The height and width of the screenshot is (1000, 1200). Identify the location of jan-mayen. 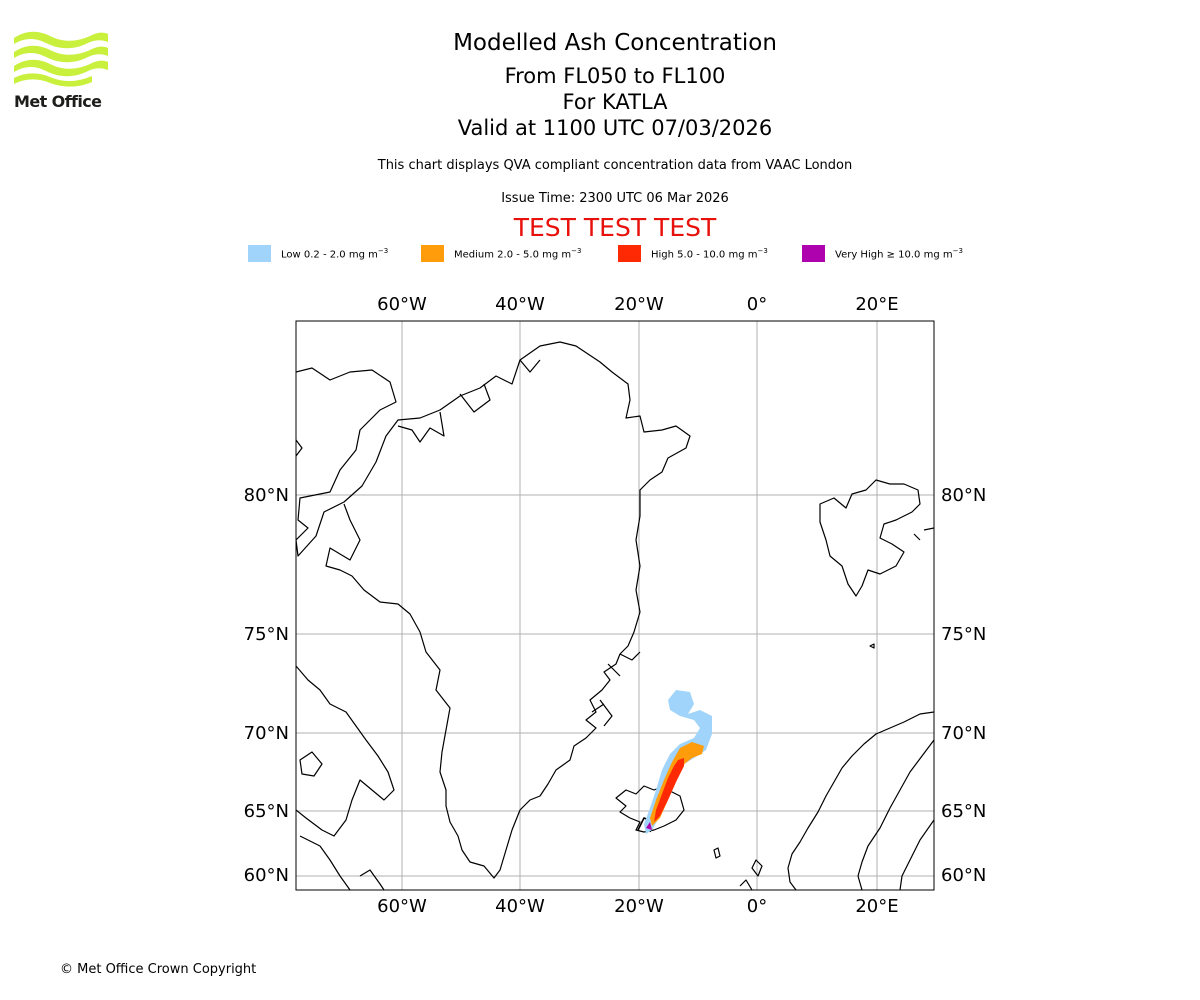
(872, 646).